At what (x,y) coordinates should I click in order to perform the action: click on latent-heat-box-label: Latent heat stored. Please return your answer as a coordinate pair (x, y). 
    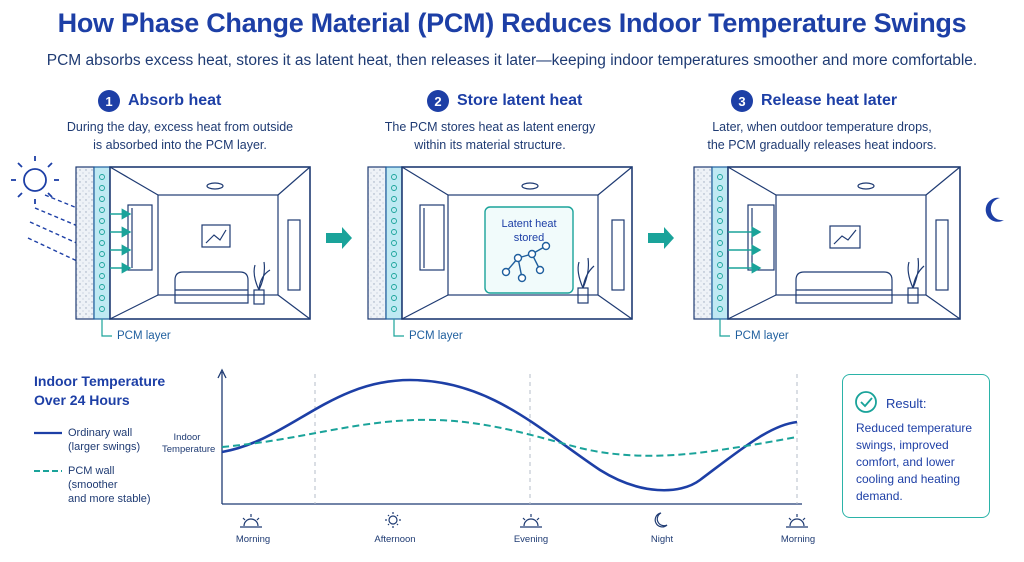
    Looking at the image, I should click on (529, 231).